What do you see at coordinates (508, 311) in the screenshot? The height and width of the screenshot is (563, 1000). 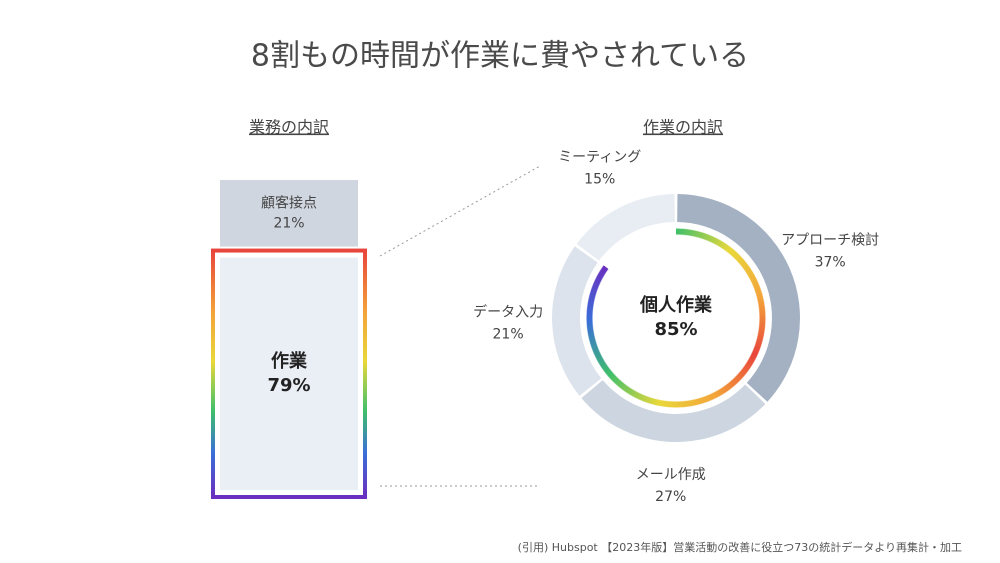 I see `category-label: データ入力` at bounding box center [508, 311].